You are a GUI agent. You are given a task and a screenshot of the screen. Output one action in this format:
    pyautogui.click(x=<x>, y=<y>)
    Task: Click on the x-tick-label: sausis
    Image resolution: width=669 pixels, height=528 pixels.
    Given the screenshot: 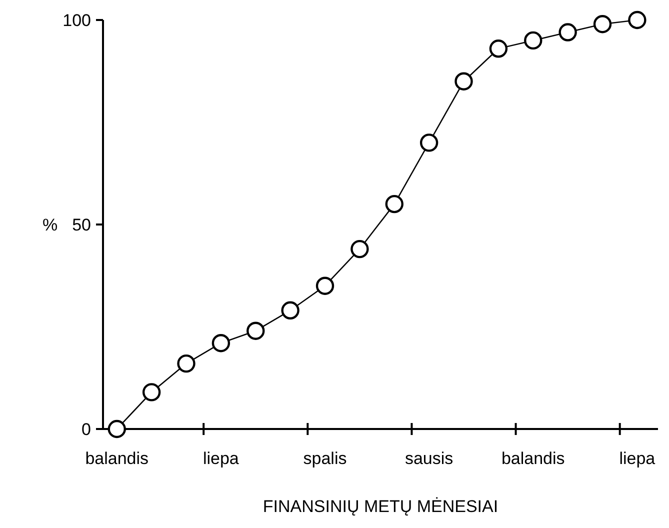 What is the action you would take?
    pyautogui.click(x=429, y=458)
    